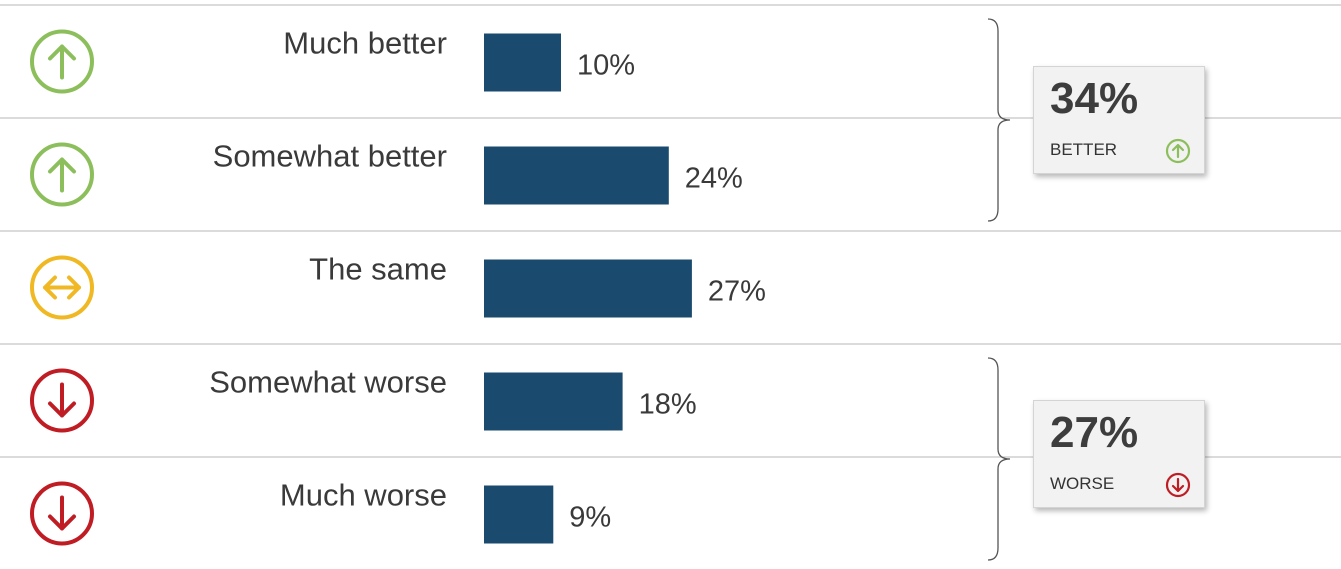 This screenshot has width=1341, height=569. I want to click on summary-box-worse: 27% WORSE, so click(1119, 454).